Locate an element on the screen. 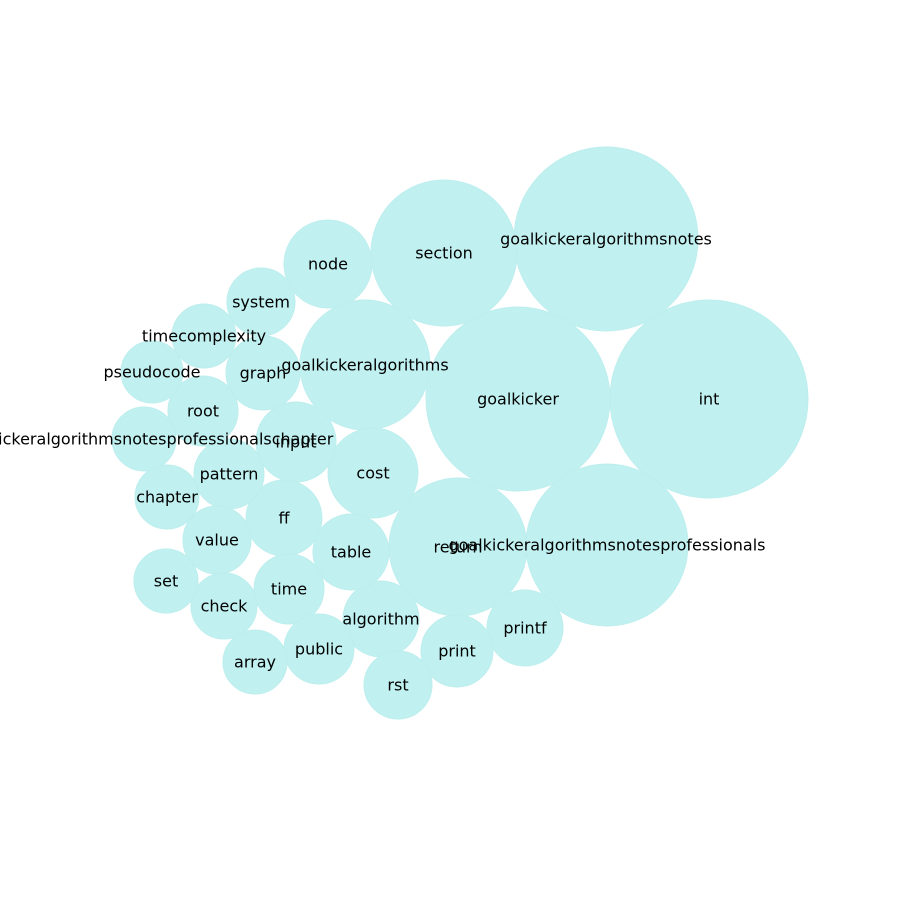 This screenshot has height=900, width=900. bubble-rst is located at coordinates (398, 685).